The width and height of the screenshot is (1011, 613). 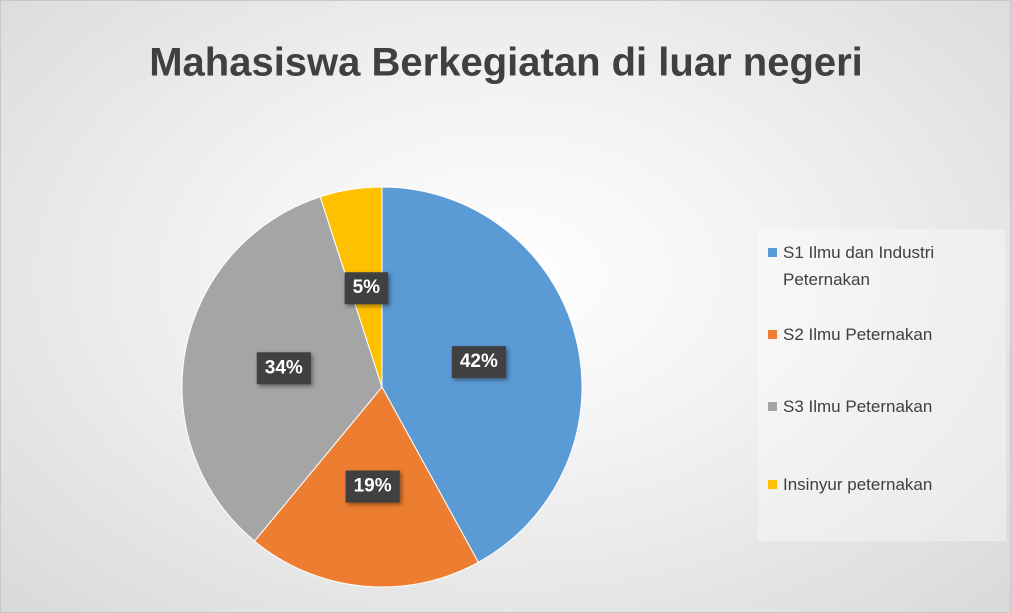 What do you see at coordinates (506, 63) in the screenshot?
I see `chart-title: Mahasiswa Berkegiatan di luar negeri` at bounding box center [506, 63].